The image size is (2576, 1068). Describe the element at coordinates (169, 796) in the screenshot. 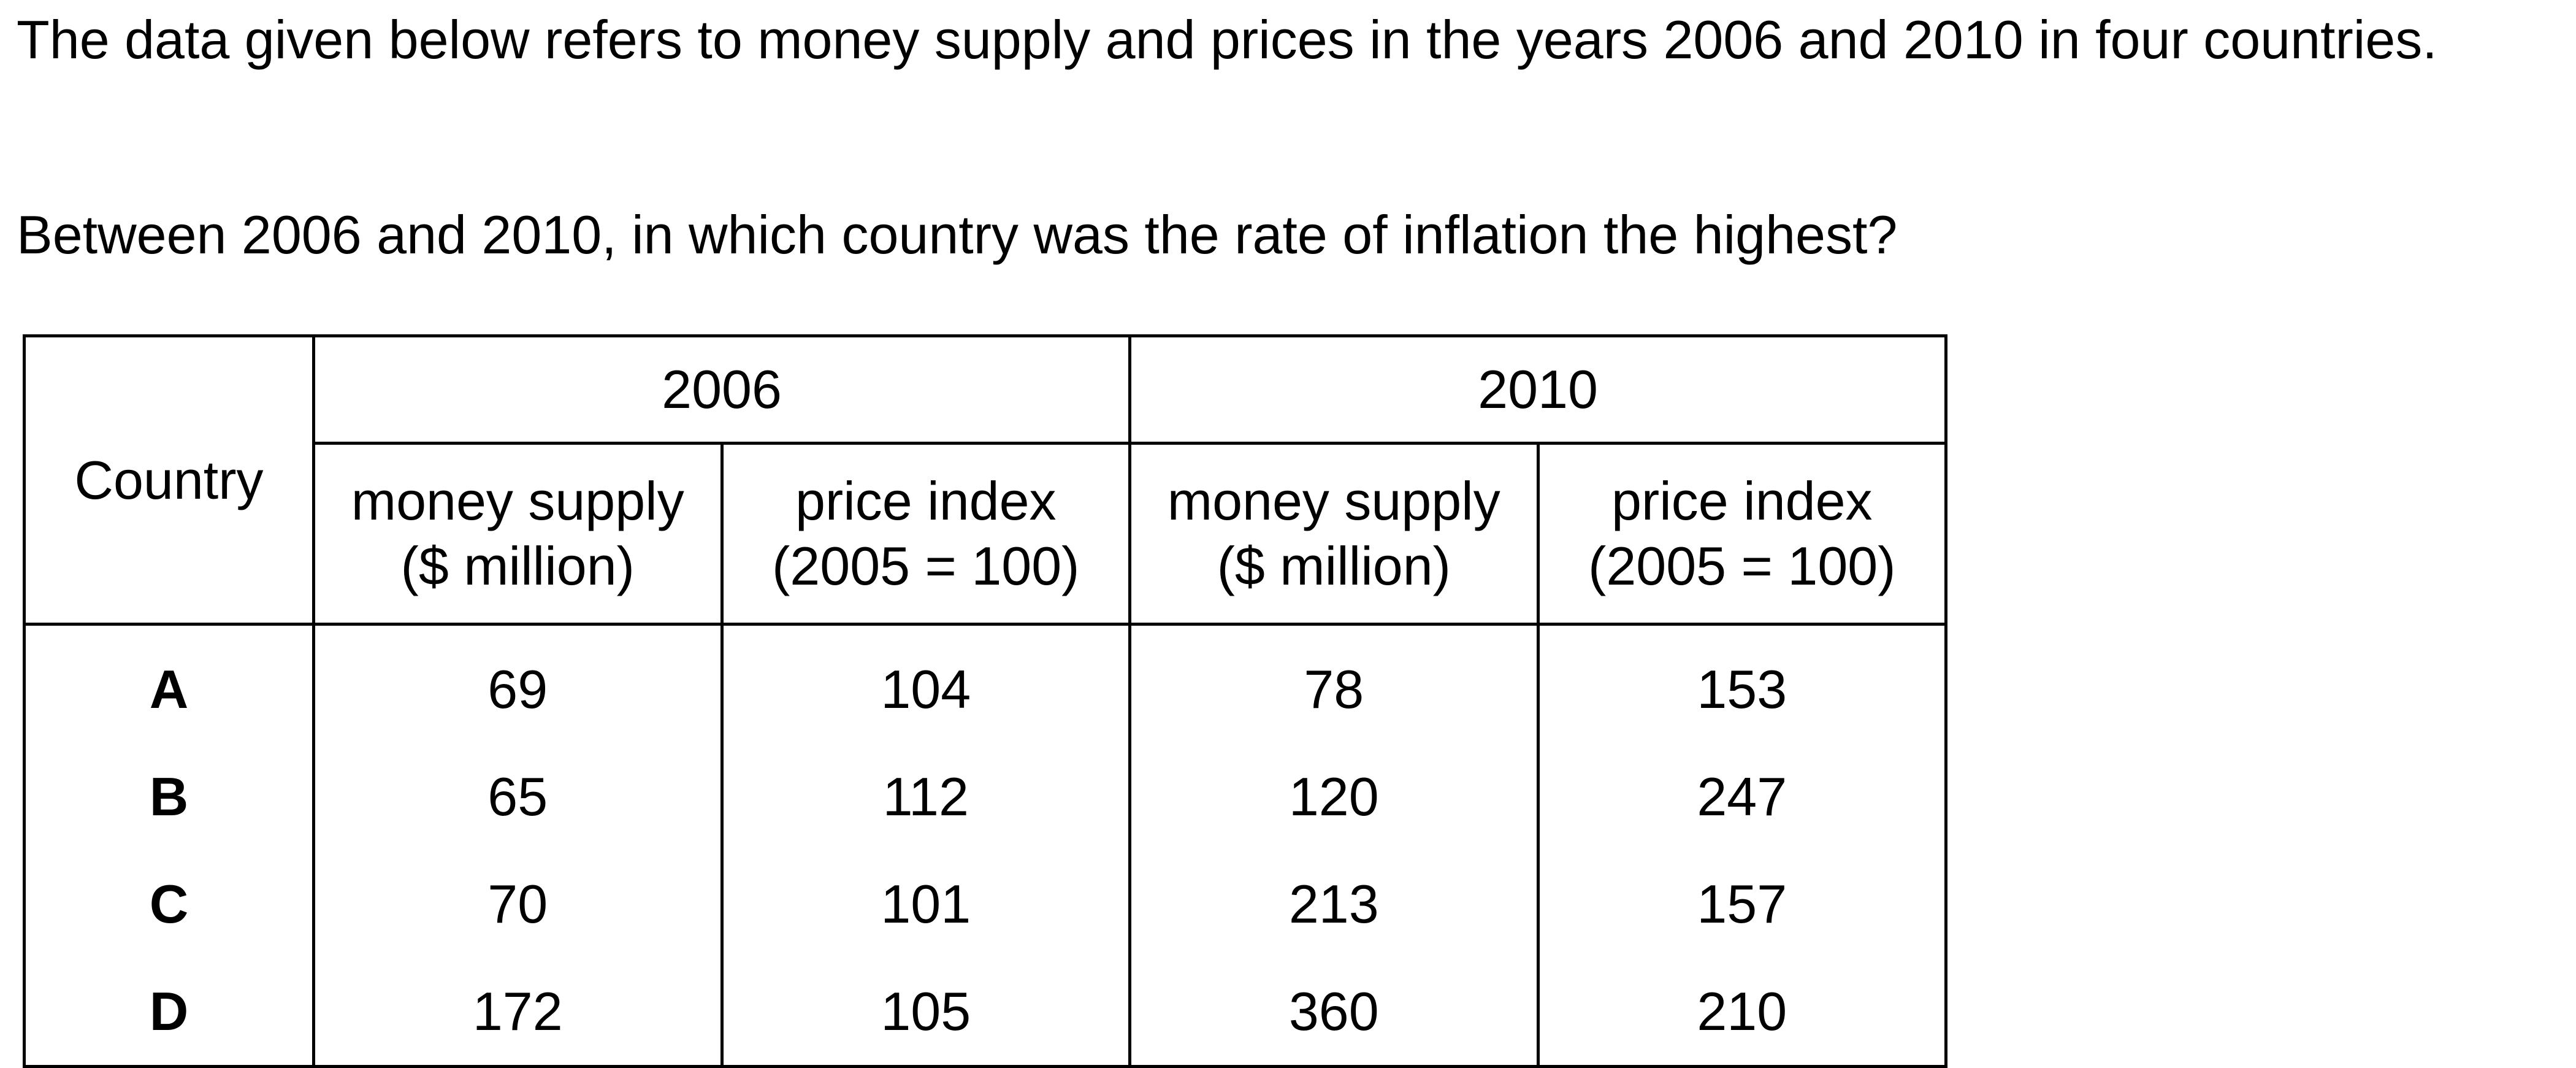

I see `country-cell: B` at that location.